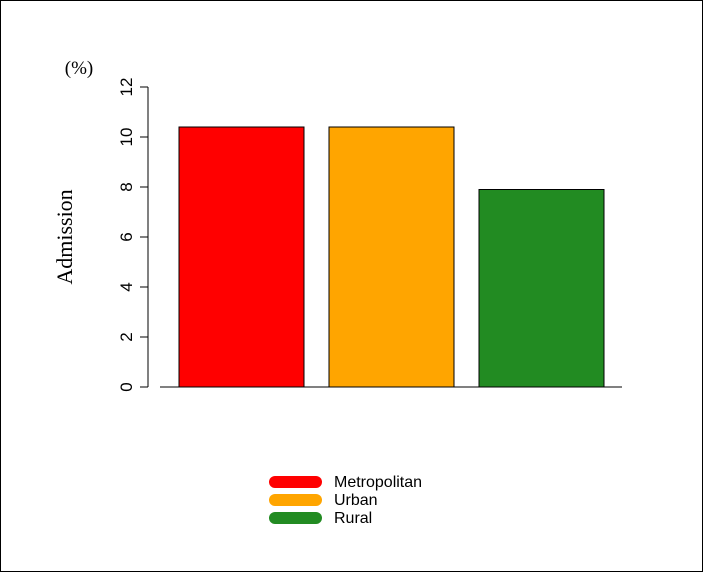 The image size is (705, 574). What do you see at coordinates (126, 286) in the screenshot?
I see `y-tick-label-4: 4` at bounding box center [126, 286].